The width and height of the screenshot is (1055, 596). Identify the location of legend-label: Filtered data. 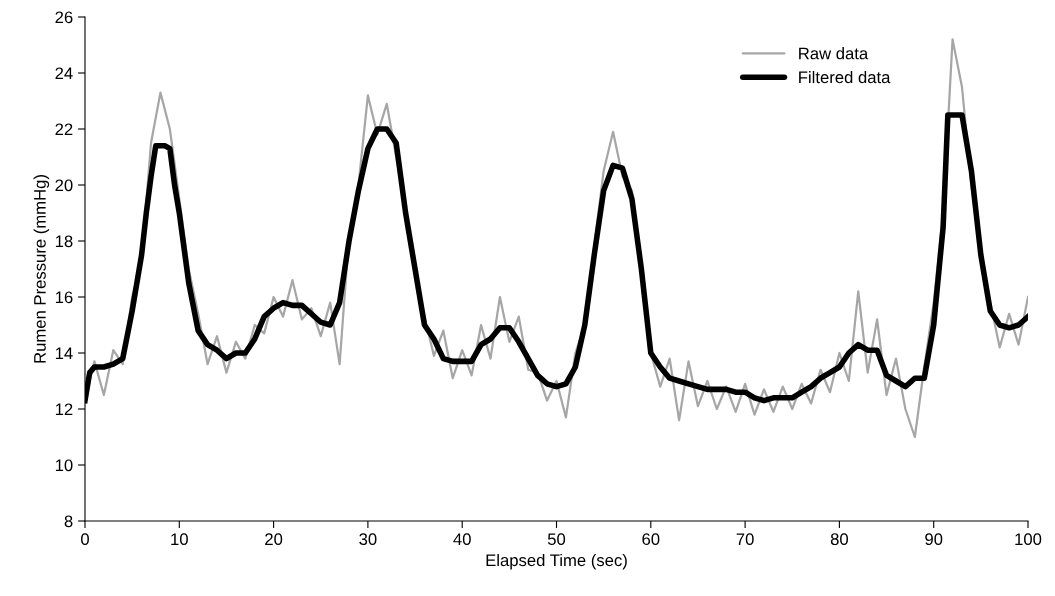
(845, 77).